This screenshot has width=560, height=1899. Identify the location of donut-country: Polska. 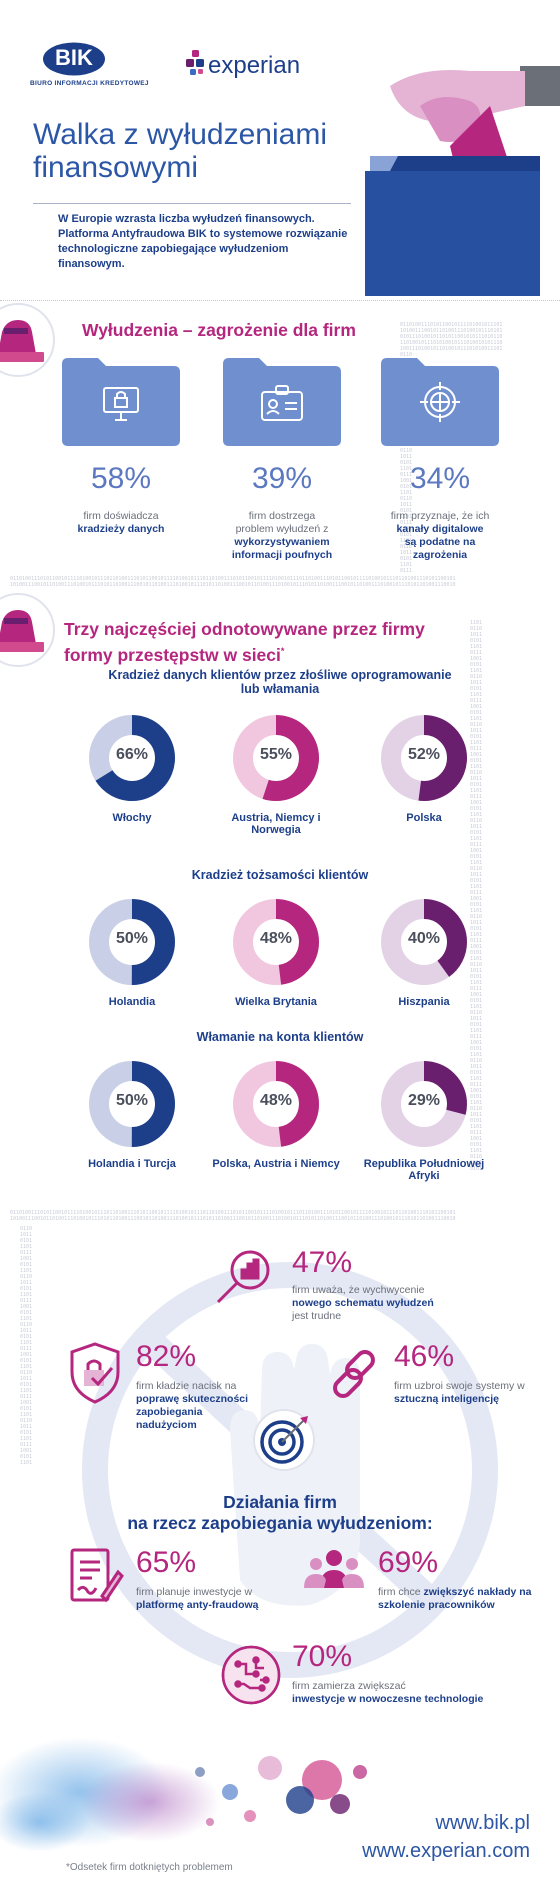
(424, 818).